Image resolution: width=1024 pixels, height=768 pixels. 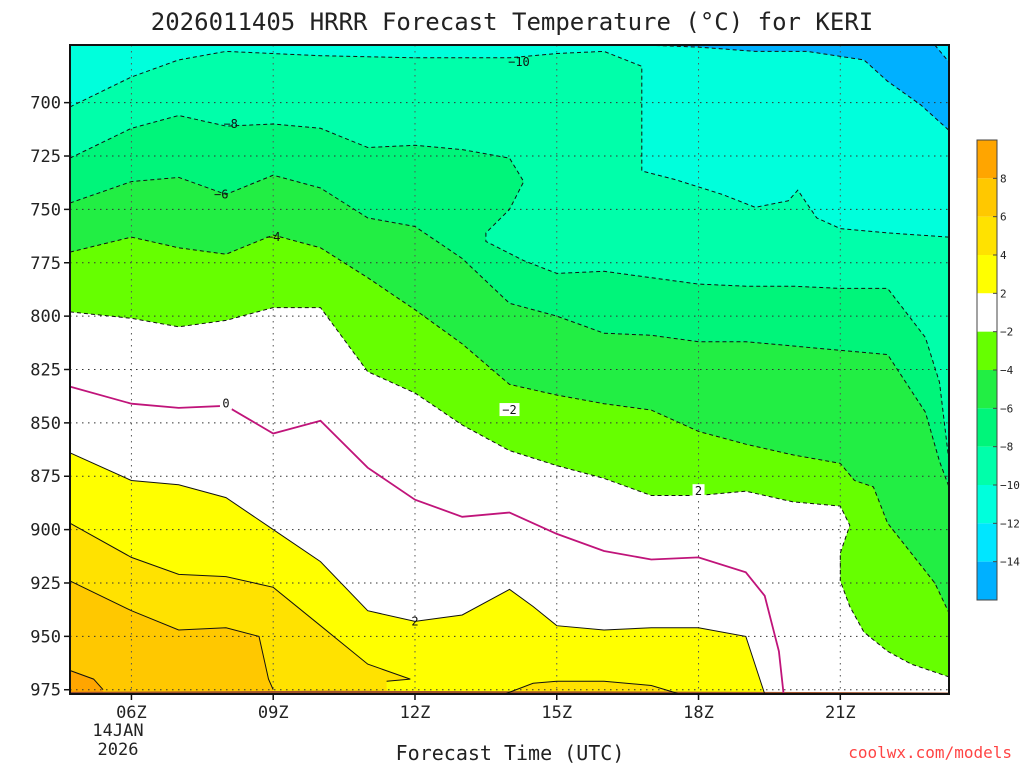 I want to click on y-tick-label: 850, so click(x=45, y=424).